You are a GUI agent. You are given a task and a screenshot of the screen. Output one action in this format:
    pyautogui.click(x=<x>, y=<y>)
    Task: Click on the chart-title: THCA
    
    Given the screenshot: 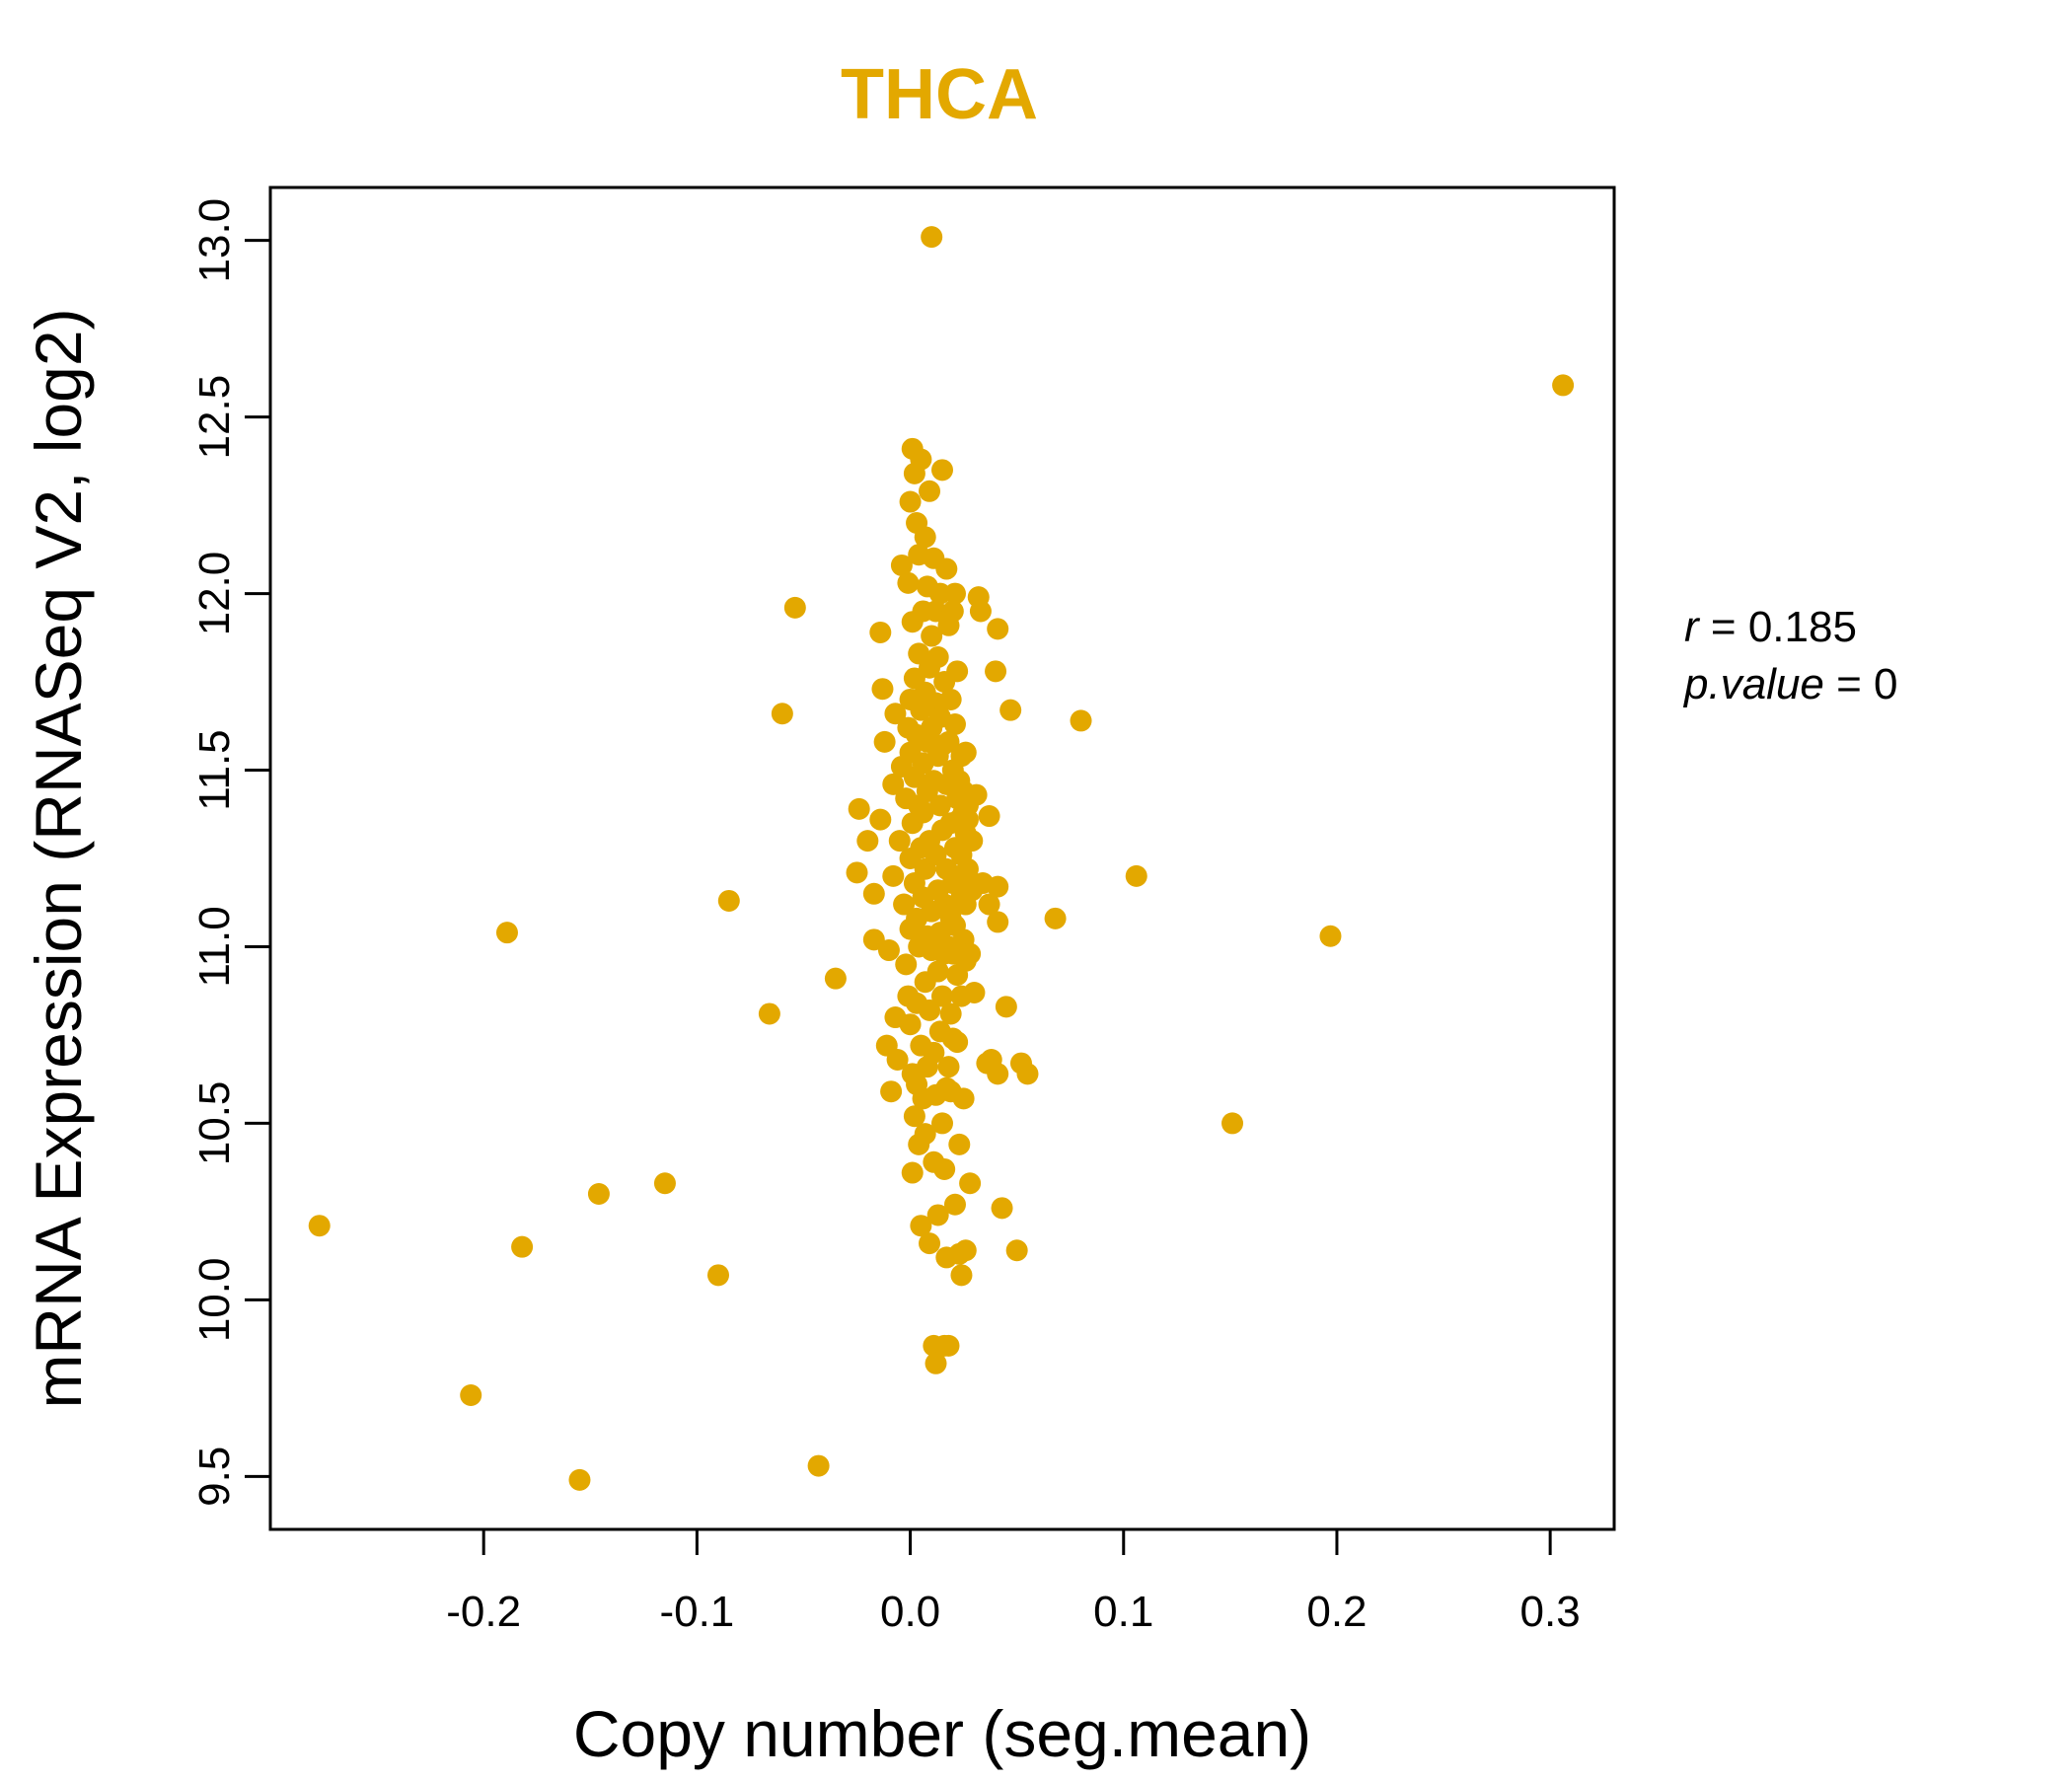 What is the action you would take?
    pyautogui.click(x=940, y=94)
    